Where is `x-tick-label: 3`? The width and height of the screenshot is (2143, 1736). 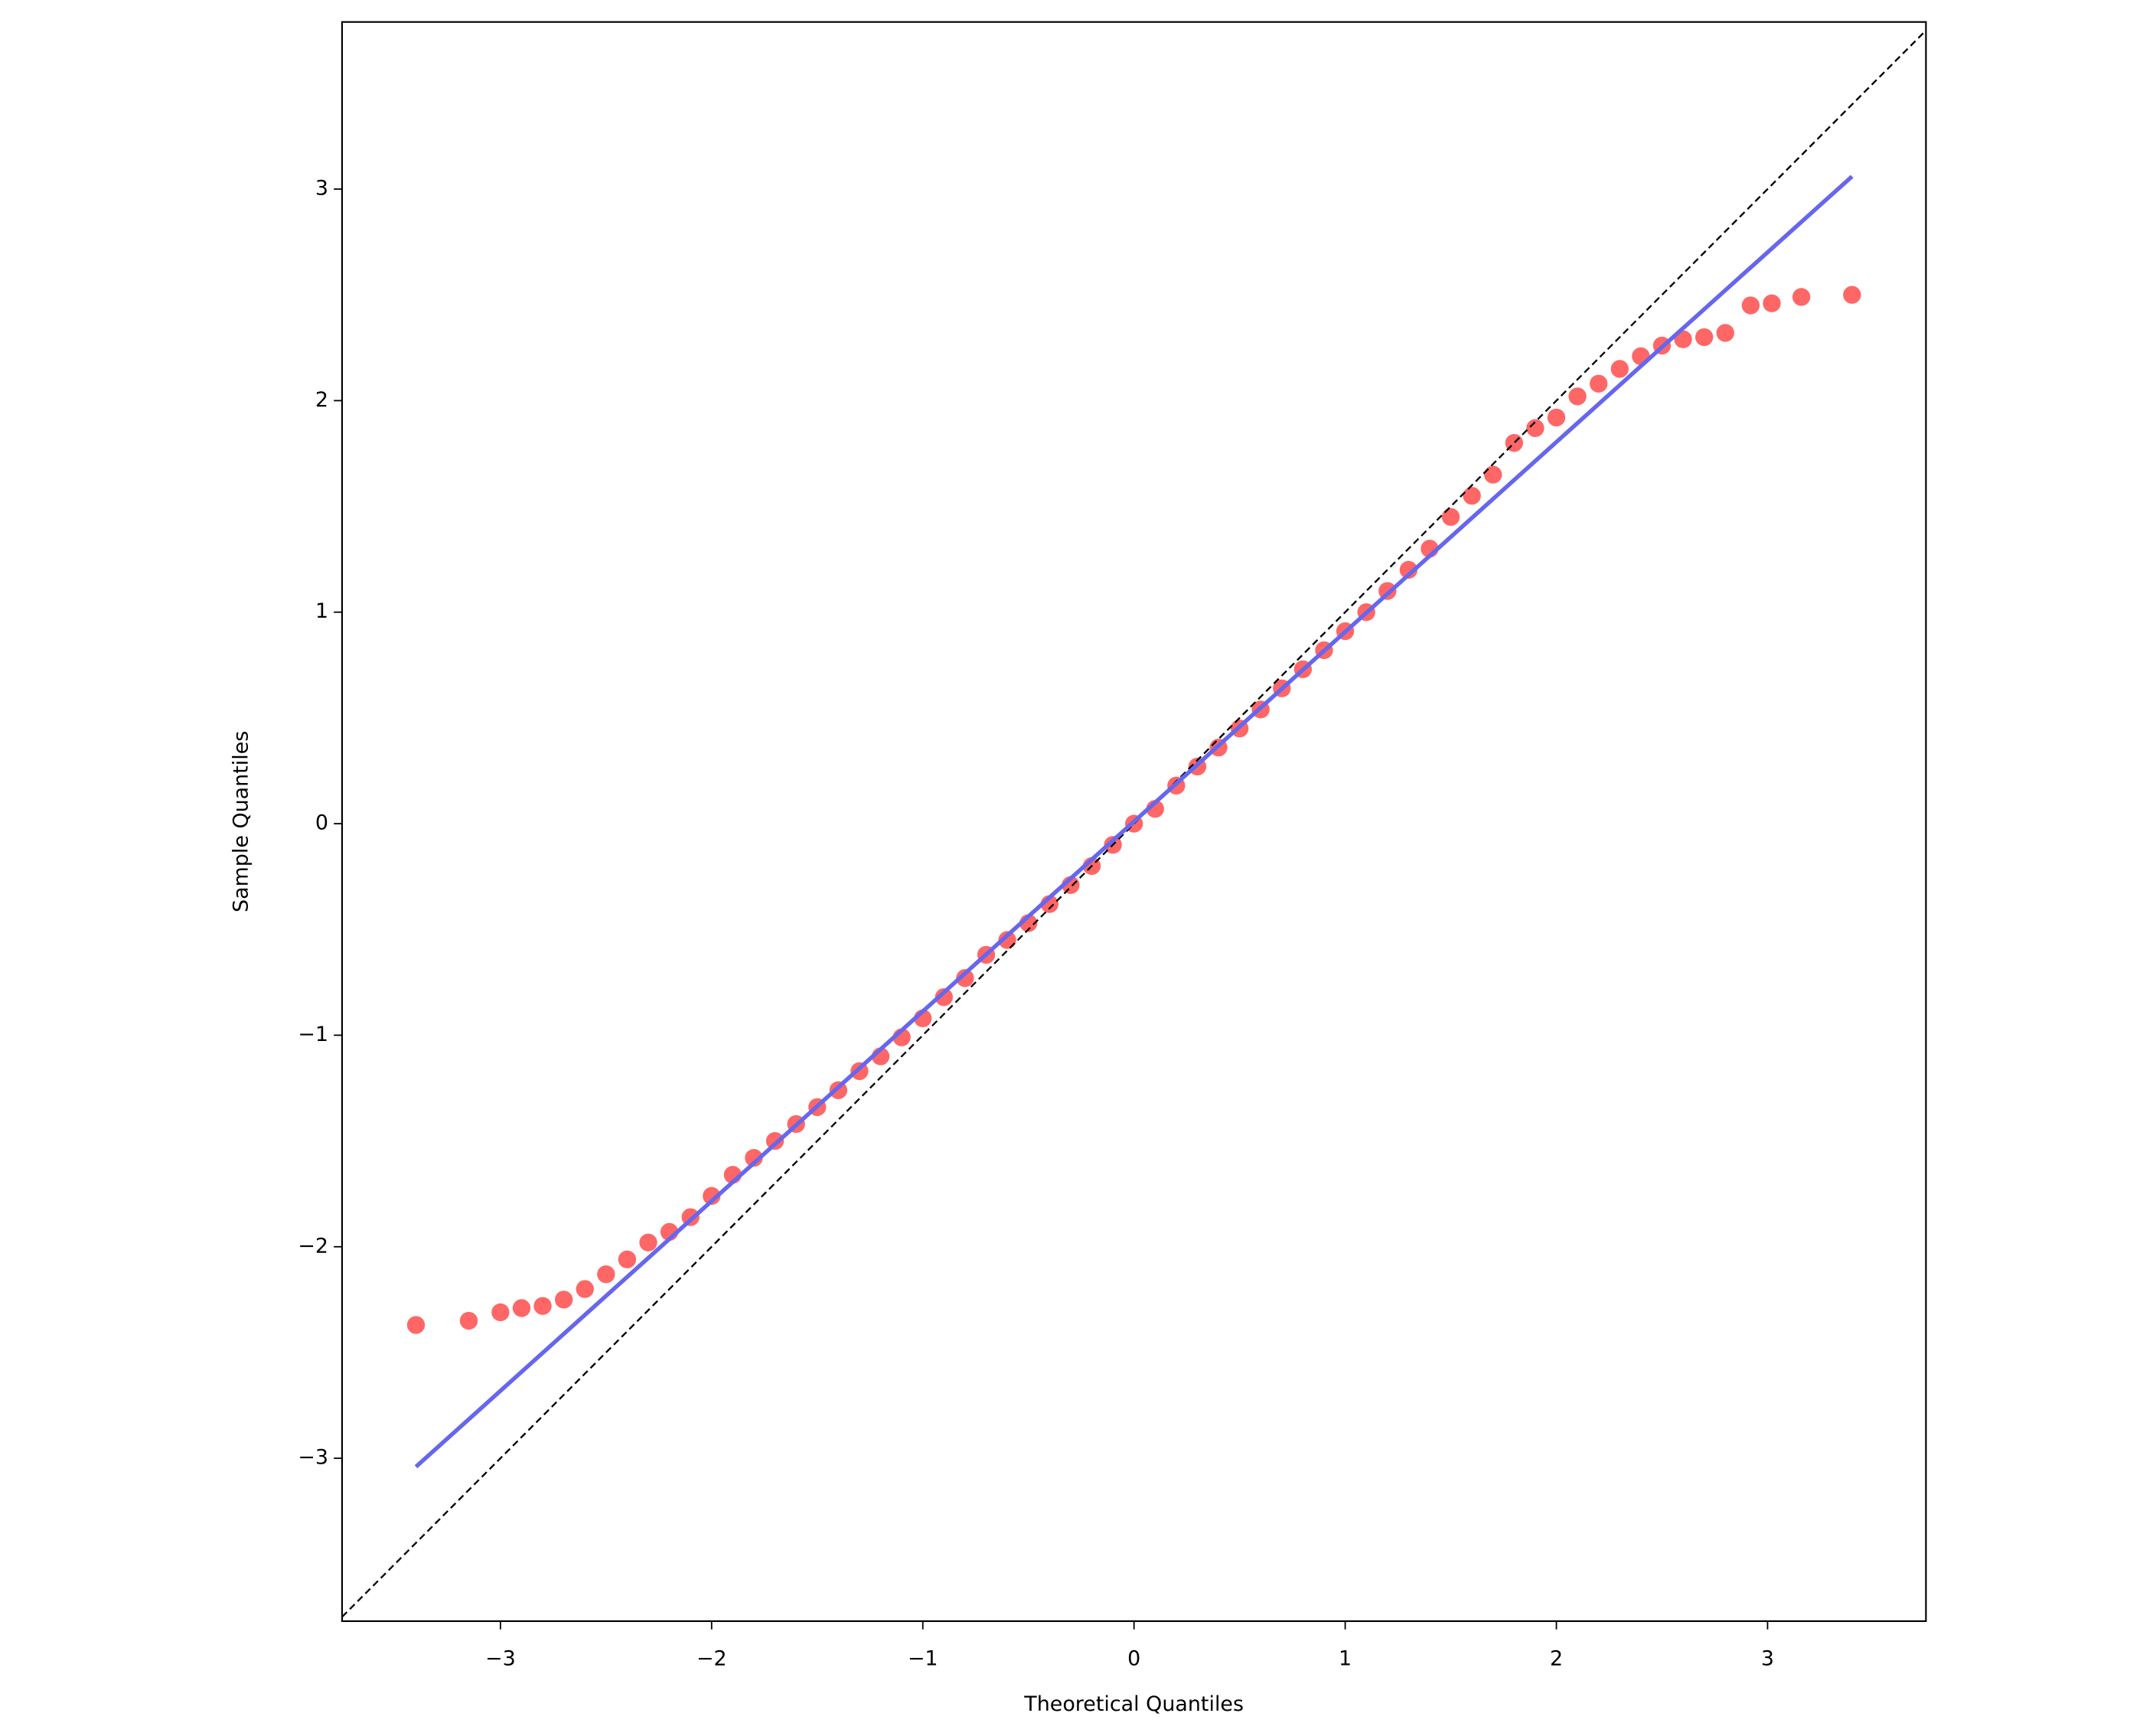 x-tick-label: 3 is located at coordinates (1767, 1659).